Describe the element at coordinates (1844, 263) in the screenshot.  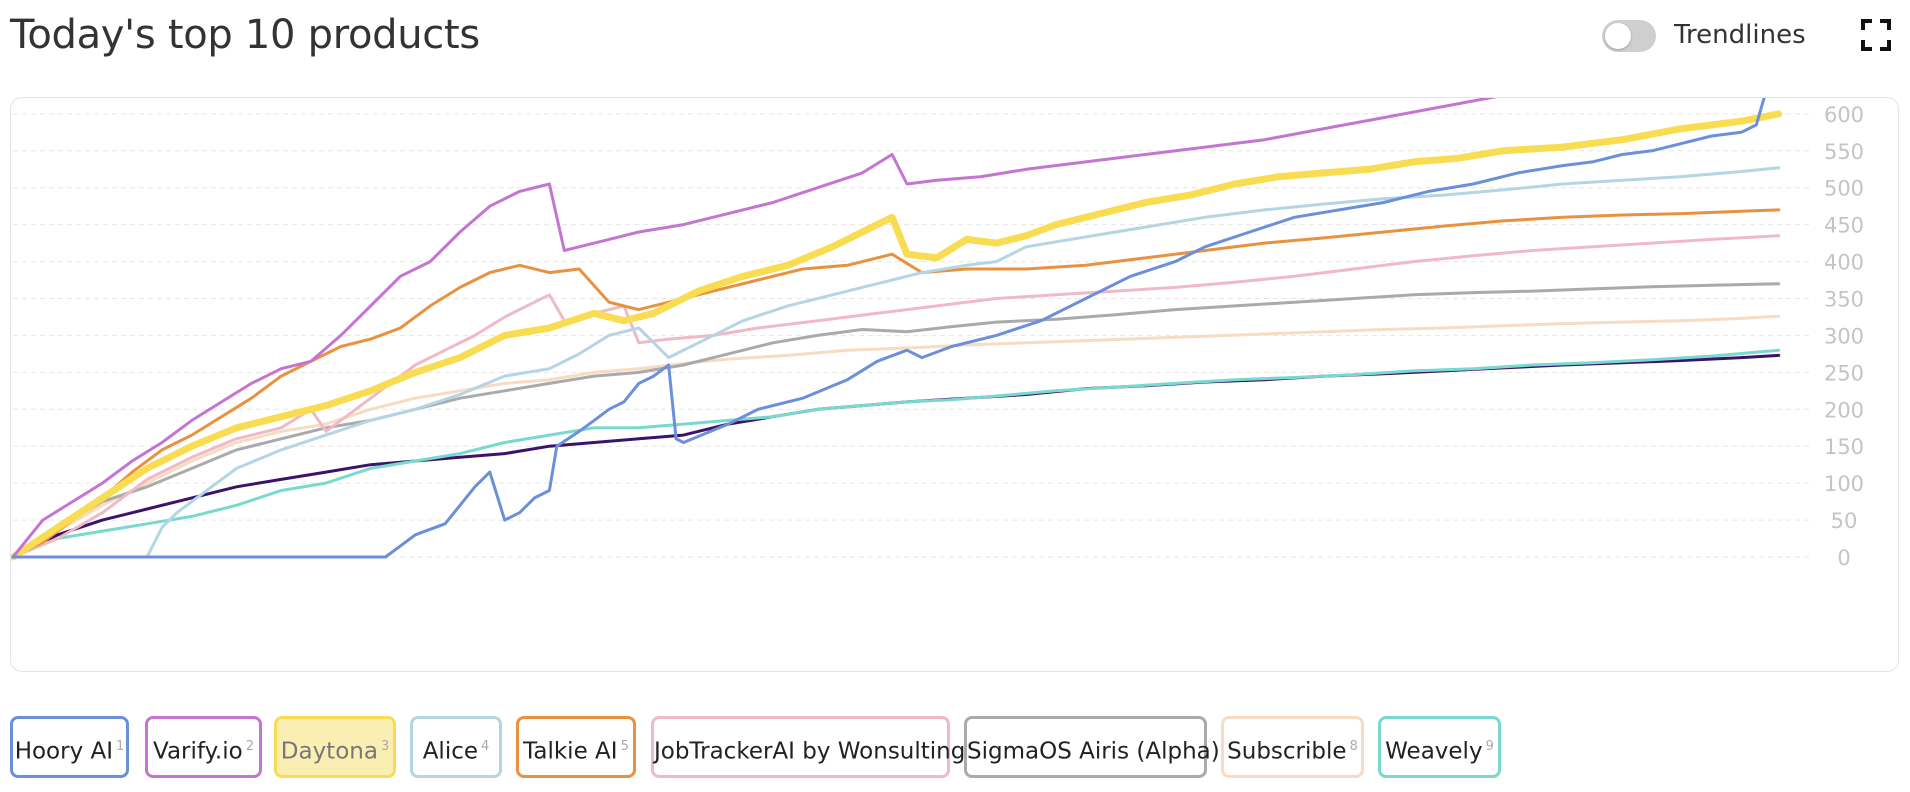
I see `y-tick-label: 400` at that location.